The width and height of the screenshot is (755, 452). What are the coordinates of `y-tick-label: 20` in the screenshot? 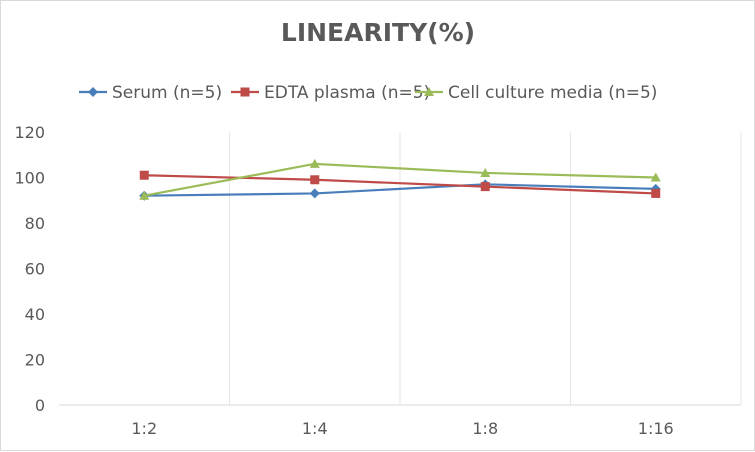 It's located at (35, 360).